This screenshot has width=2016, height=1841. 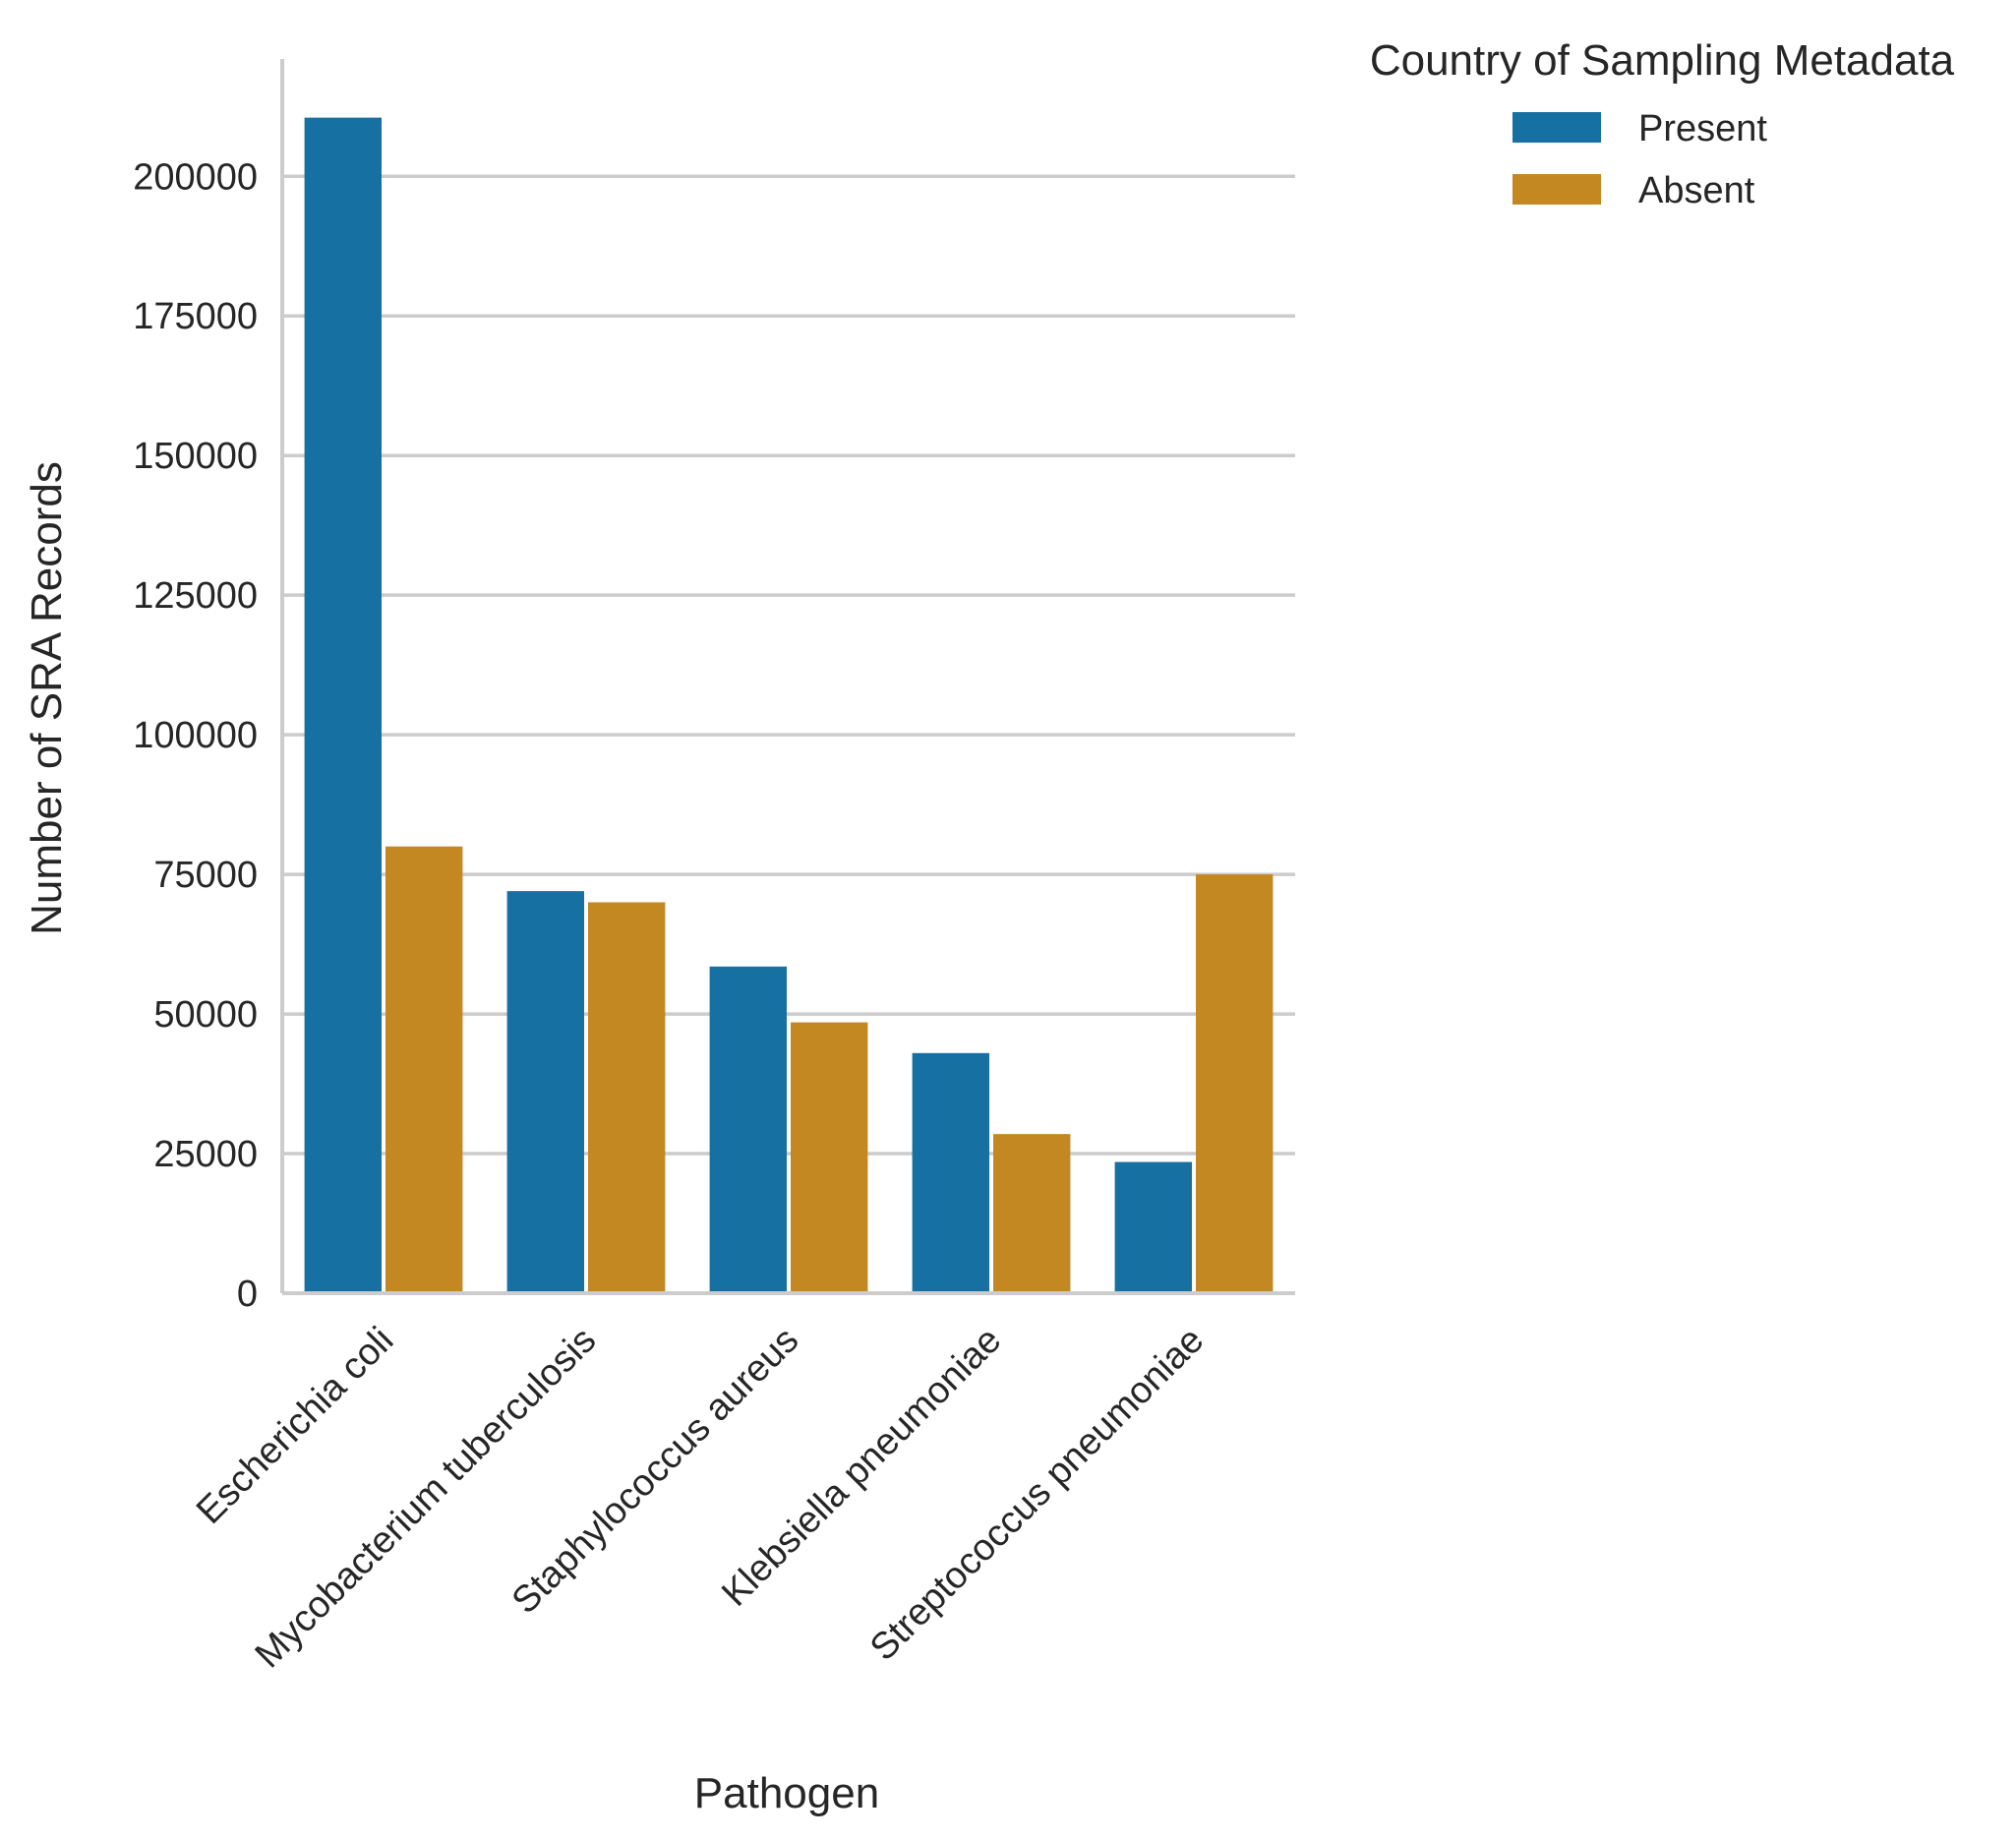 I want to click on y-axis-title: Number of SRA Records, so click(x=47, y=698).